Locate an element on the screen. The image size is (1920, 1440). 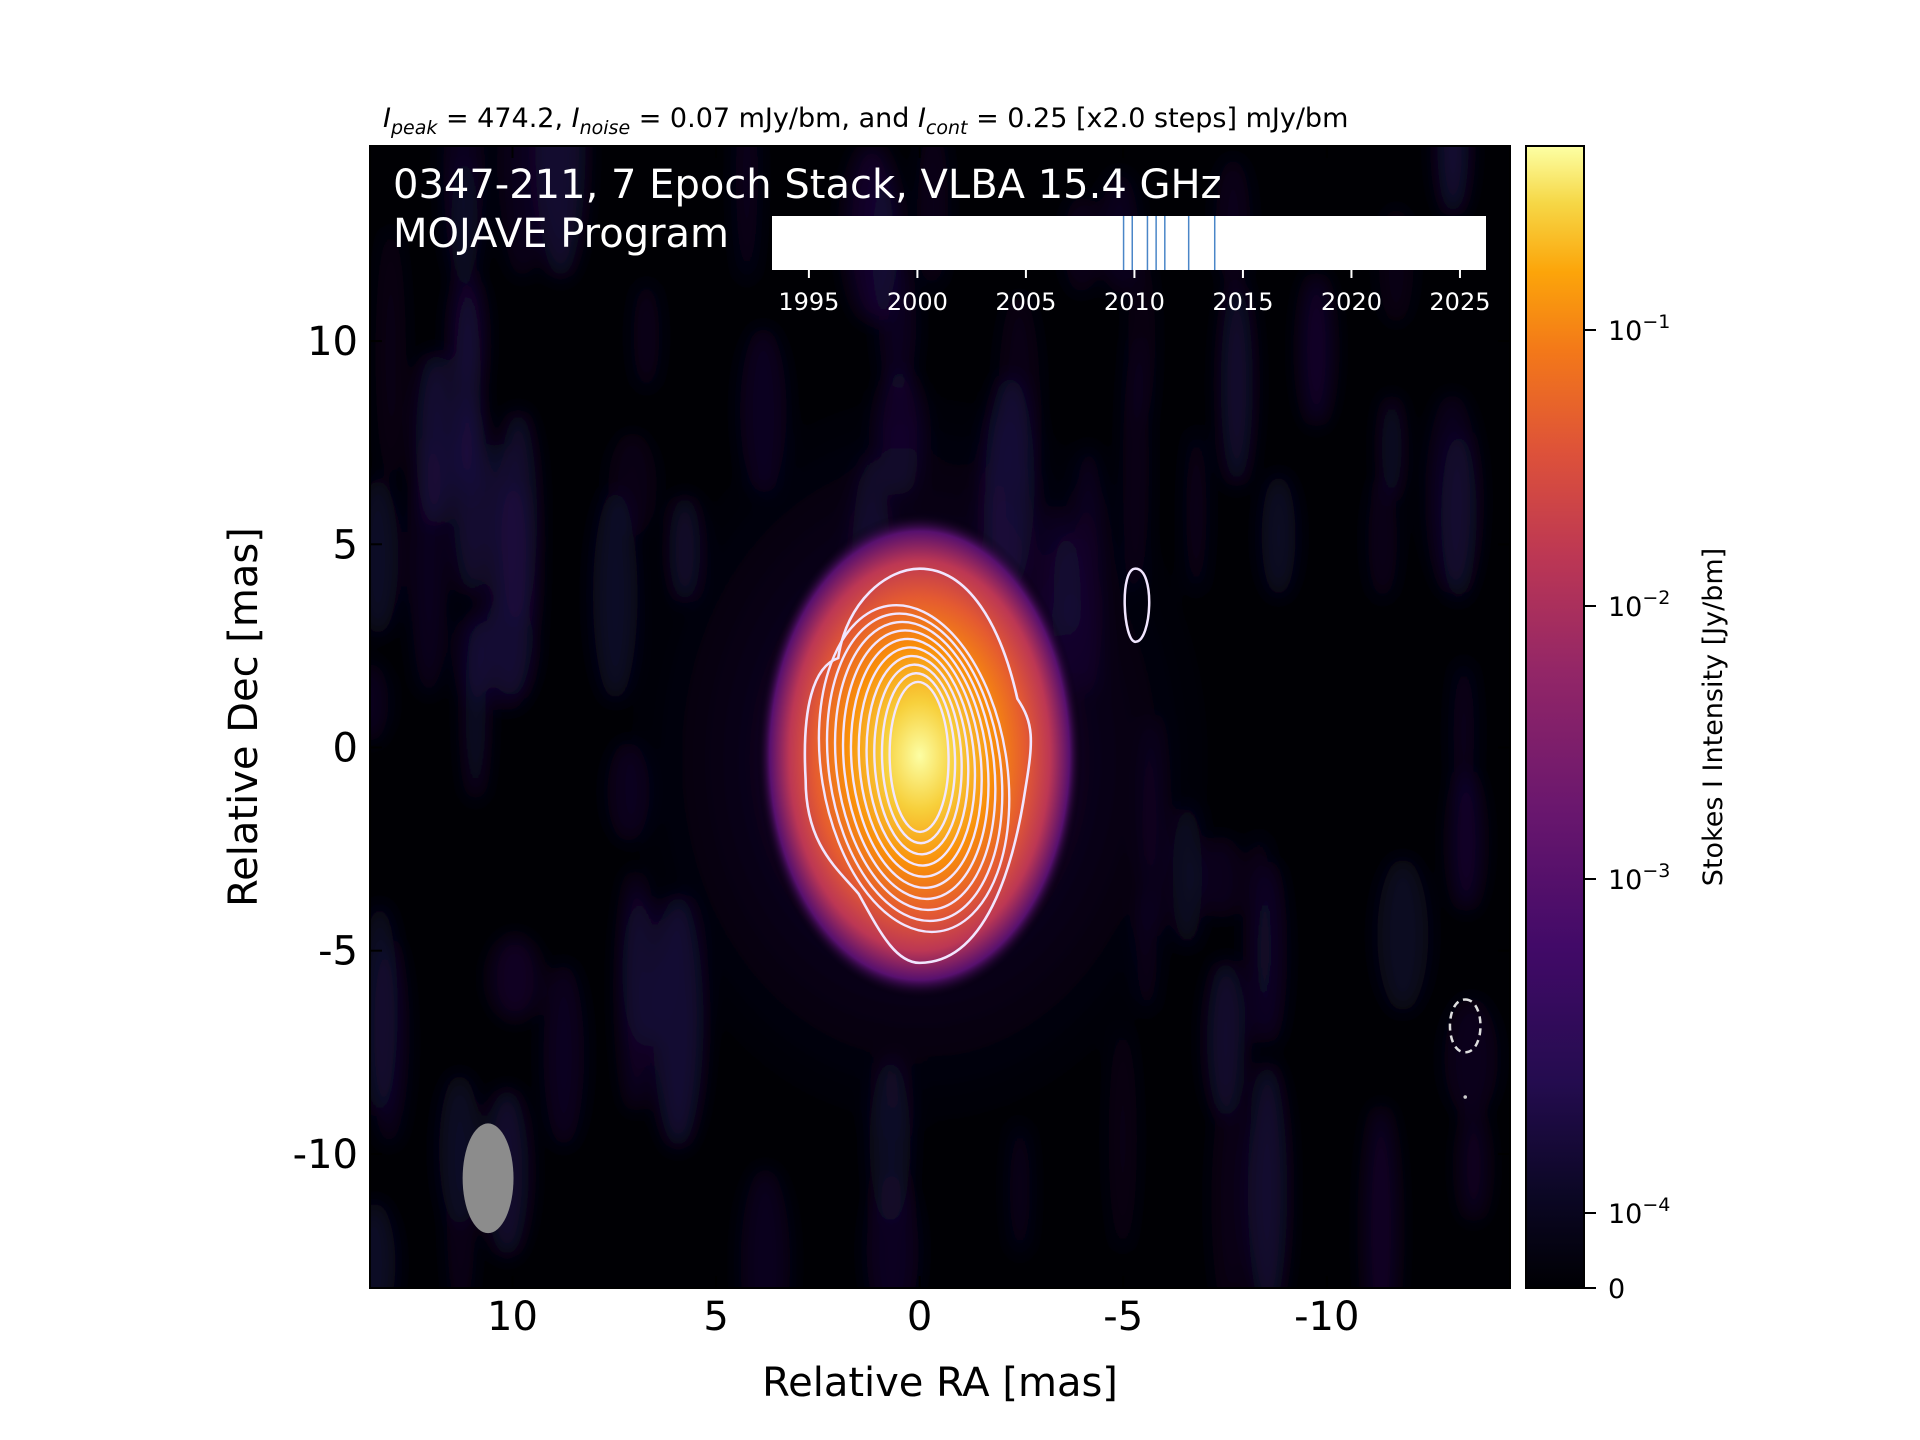
epoch-lines is located at coordinates (1169, 243).